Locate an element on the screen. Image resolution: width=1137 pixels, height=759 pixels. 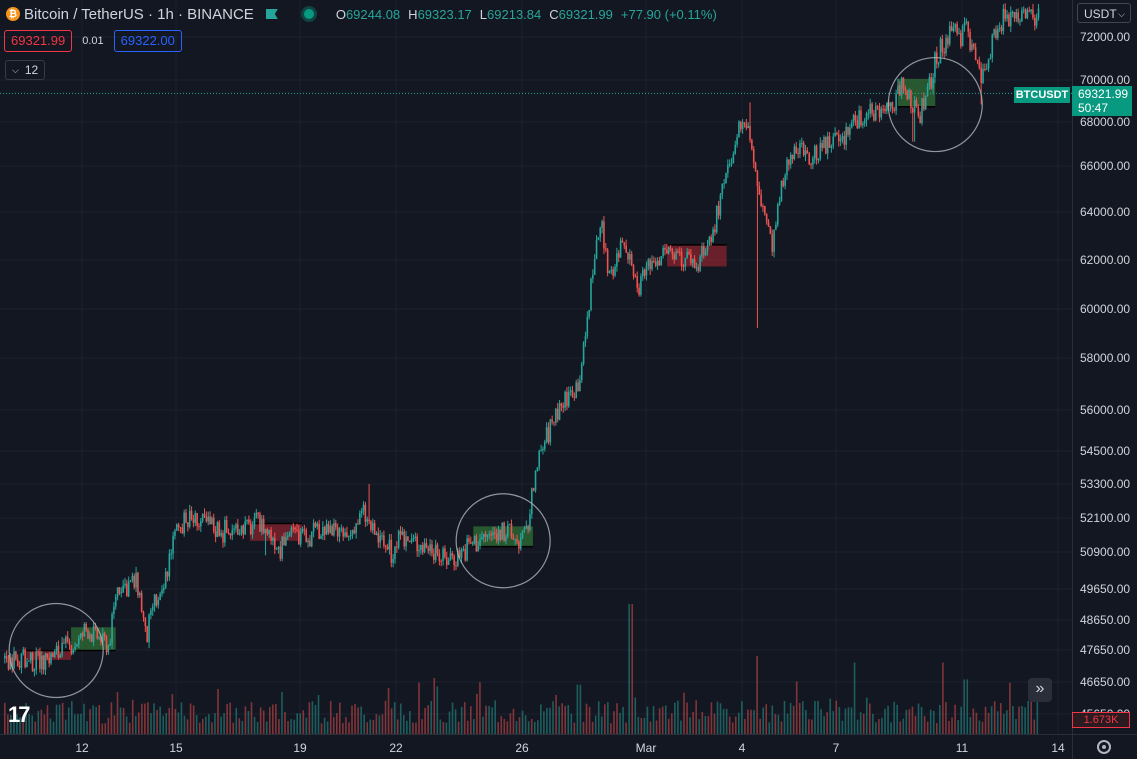
last-price-value: 69321.99 is located at coordinates (1103, 94).